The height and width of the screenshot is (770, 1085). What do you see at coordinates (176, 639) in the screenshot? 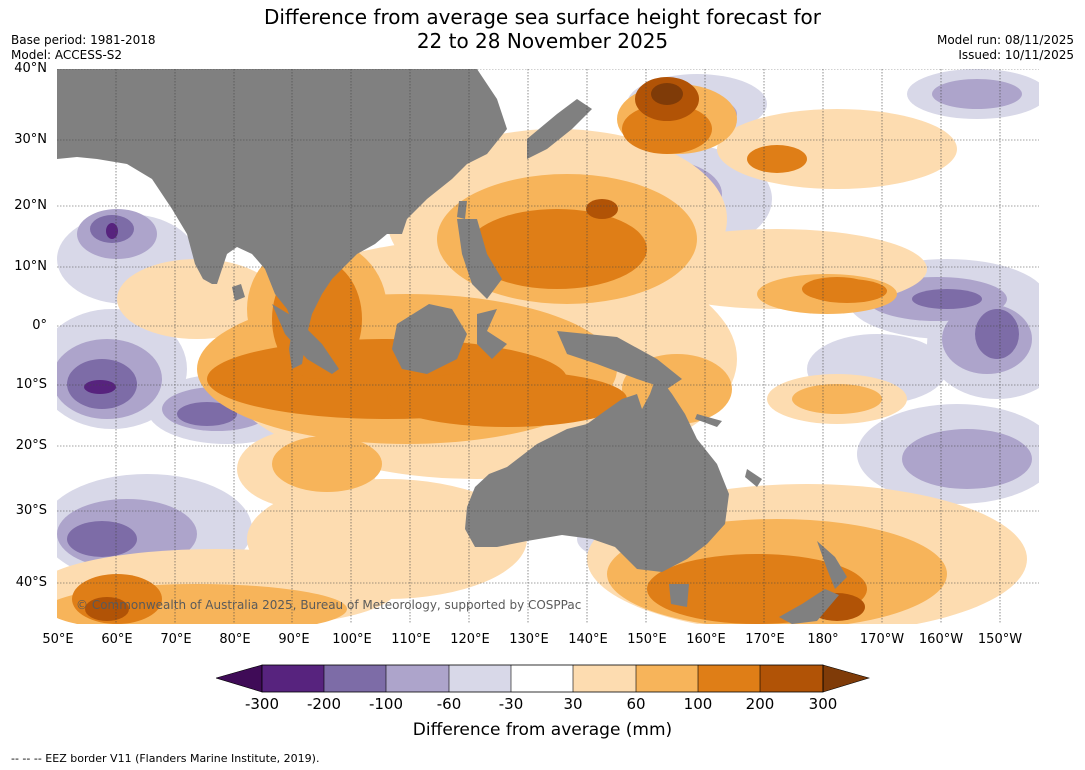
I see `lon-label-70e: 70°E` at bounding box center [176, 639].